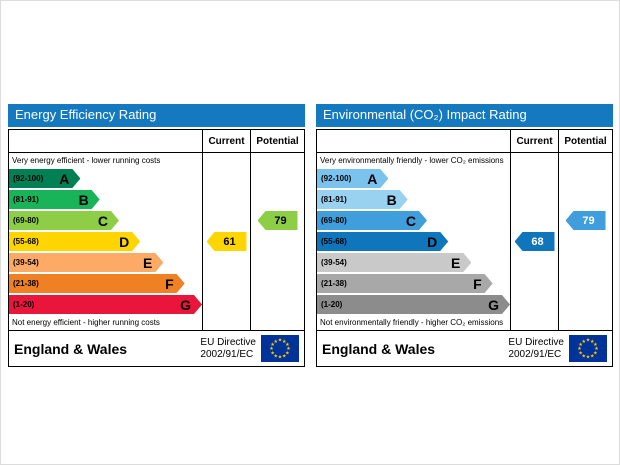 The width and height of the screenshot is (620, 465). Describe the element at coordinates (83, 199) in the screenshot. I see `band-letter: B` at that location.